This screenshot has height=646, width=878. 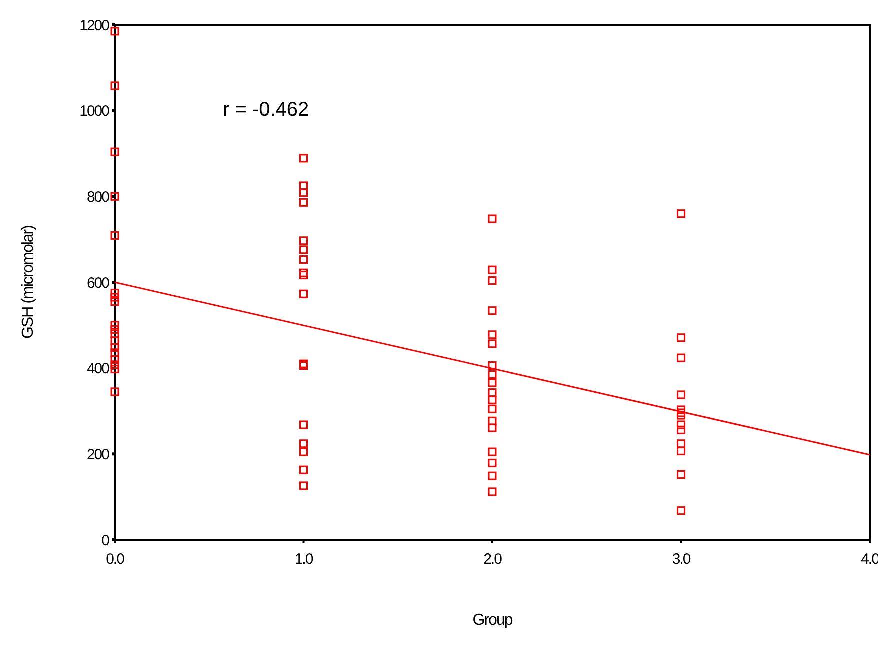 I want to click on x-tick-label: 4.0, so click(x=869, y=559).